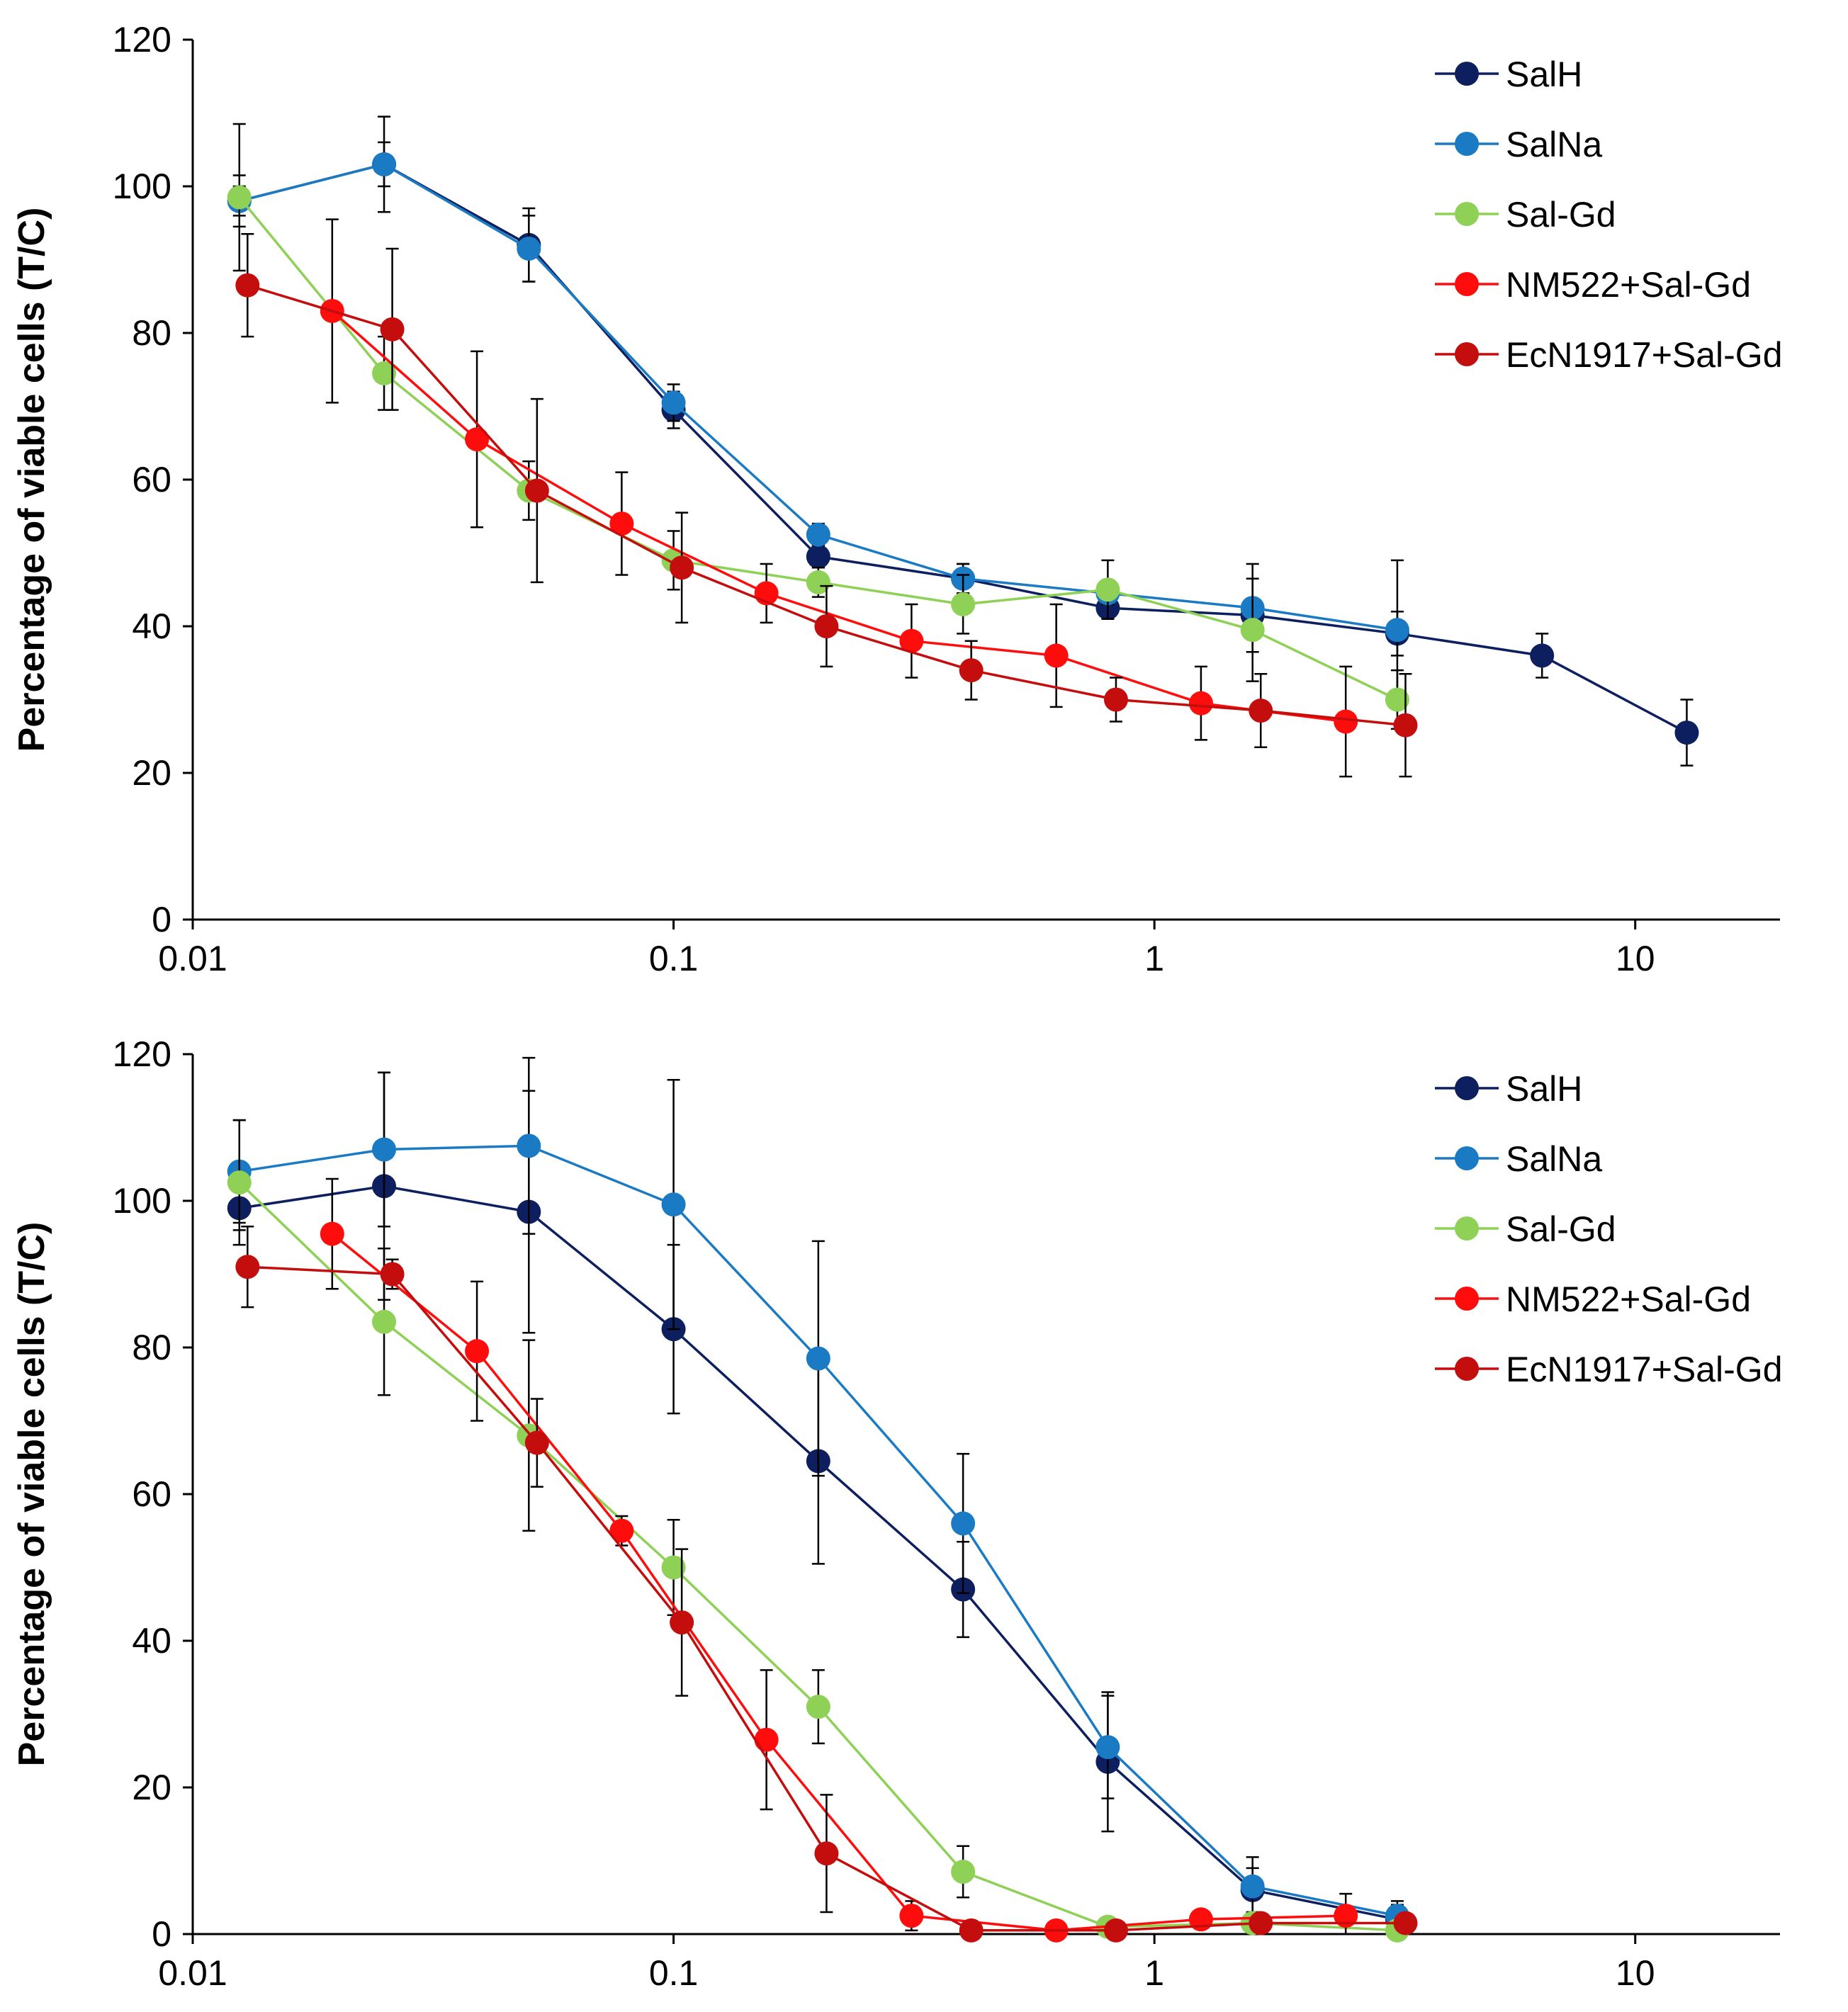 This screenshot has height=2012, width=1848. What do you see at coordinates (31, 480) in the screenshot?
I see `y-axis-title: Percentage of viable cells (T/C)` at bounding box center [31, 480].